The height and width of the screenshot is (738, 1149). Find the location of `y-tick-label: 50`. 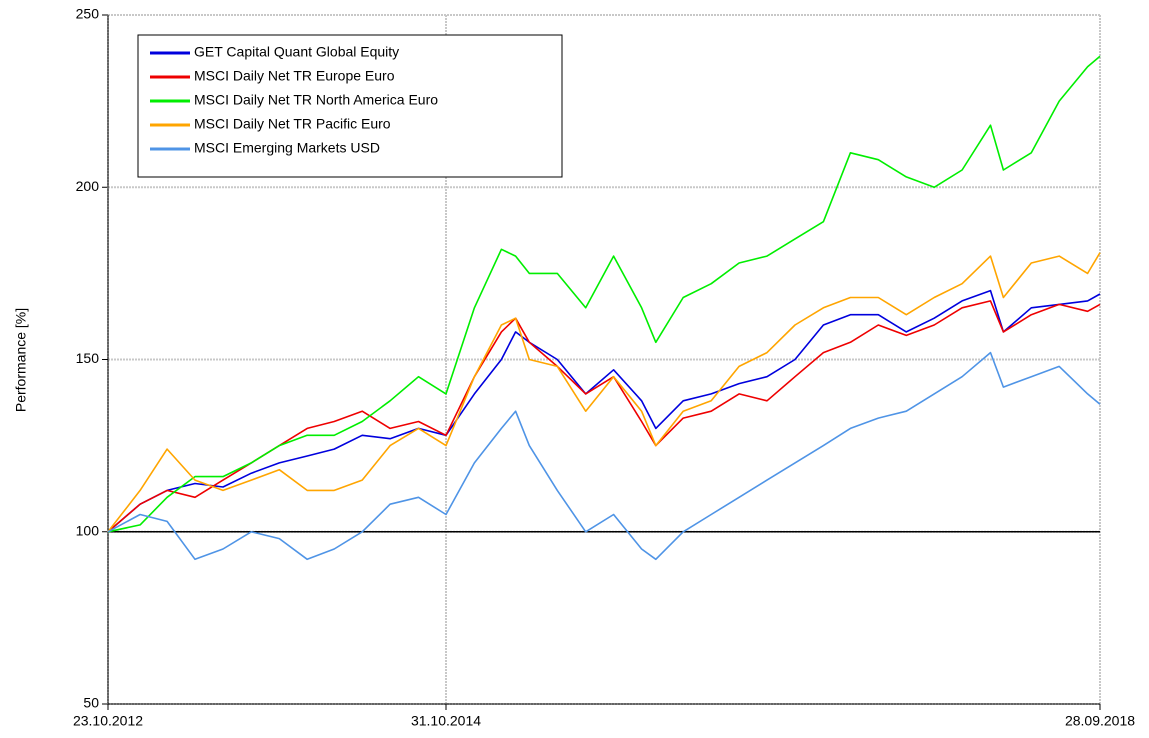

y-tick-label: 50 is located at coordinates (91, 703).